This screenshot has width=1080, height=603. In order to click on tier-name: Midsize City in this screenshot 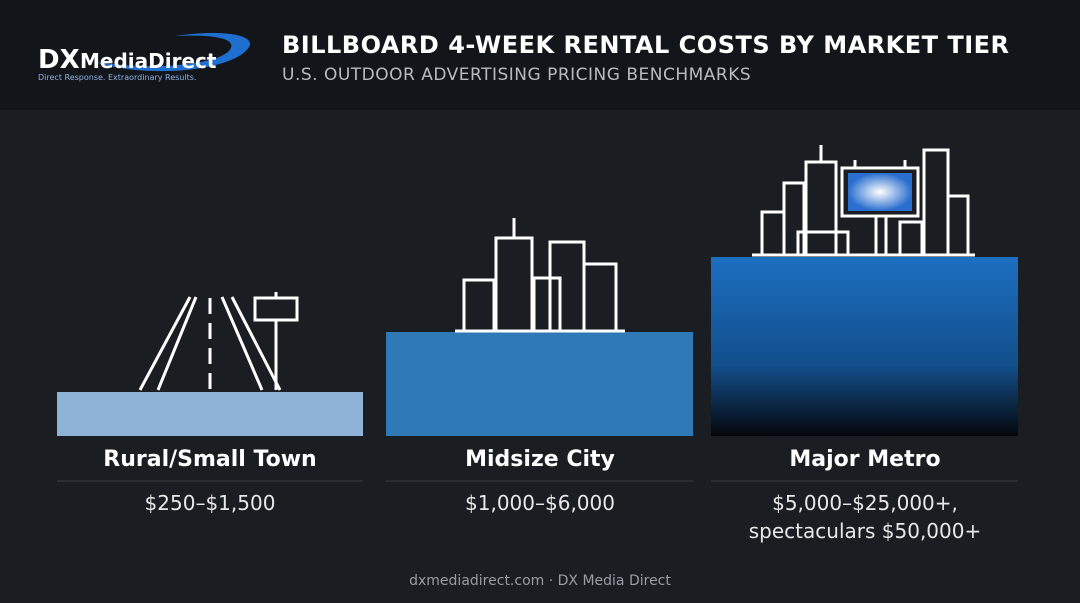, I will do `click(540, 459)`.